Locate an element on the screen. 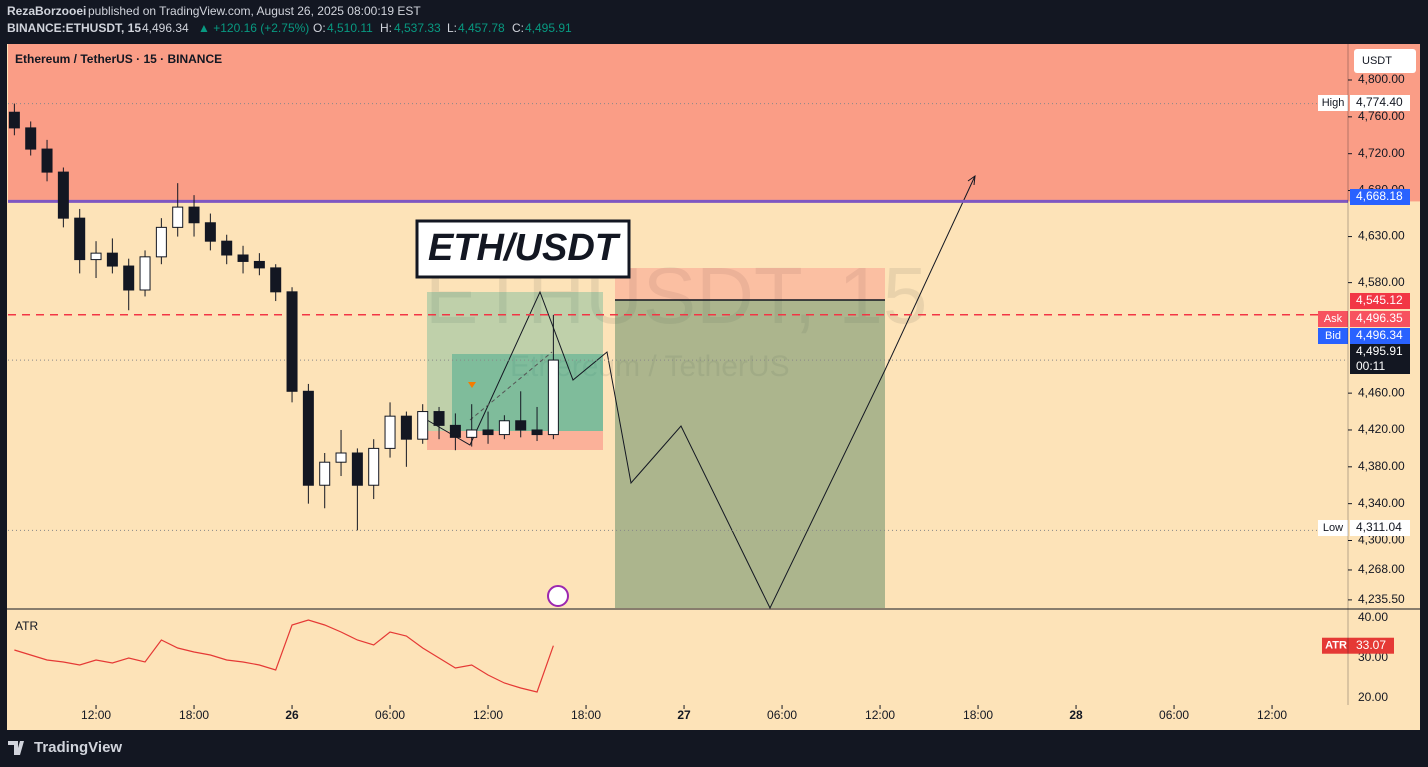 This screenshot has height=767, width=1428. annotation-box is located at coordinates (523, 249).